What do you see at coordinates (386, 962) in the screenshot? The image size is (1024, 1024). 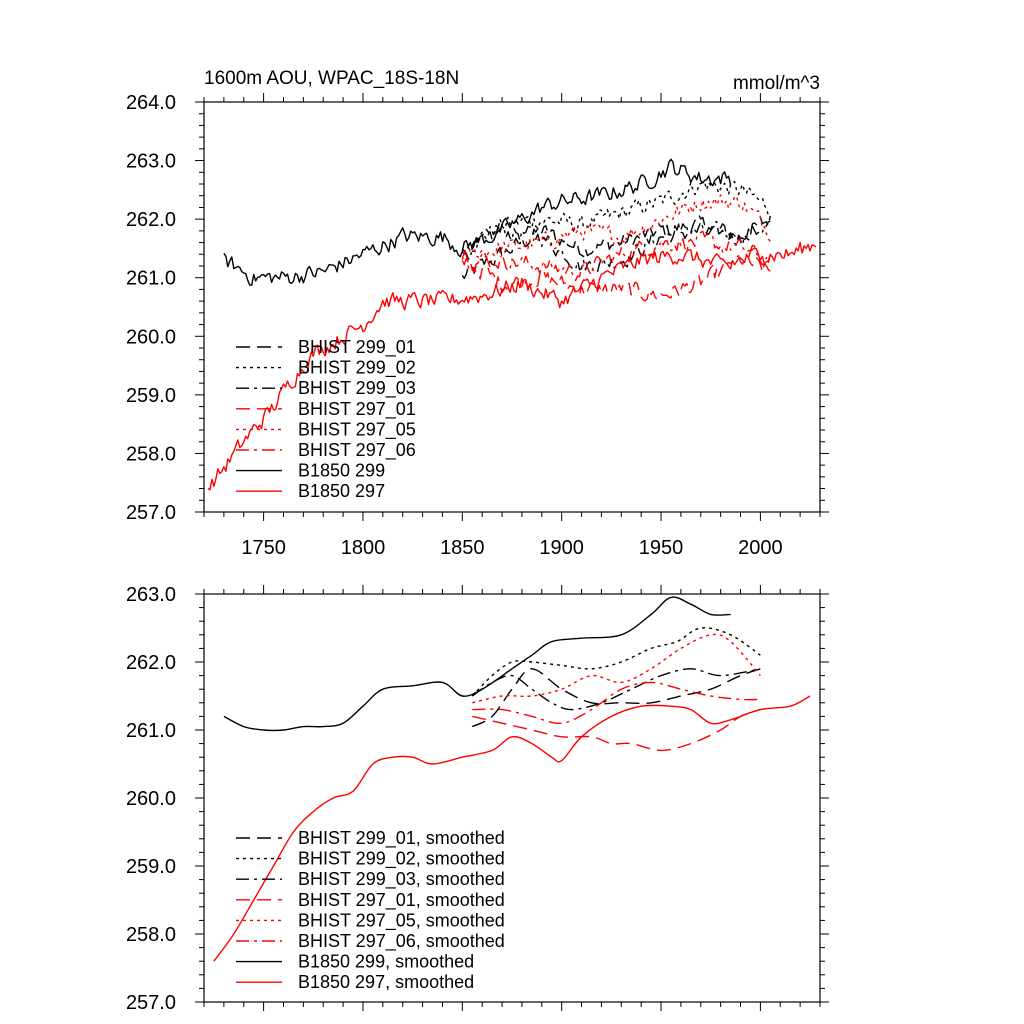 I see `bottom-legend-label-b1850-299-smoothed: B1850 299, smoothed` at bounding box center [386, 962].